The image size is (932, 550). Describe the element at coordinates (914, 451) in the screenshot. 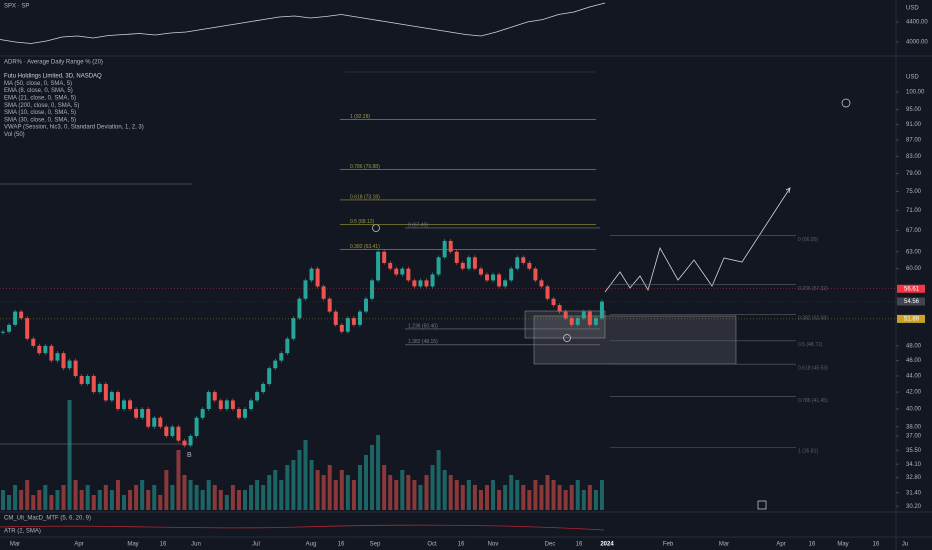

I see `y-tick-label: 35.50` at that location.